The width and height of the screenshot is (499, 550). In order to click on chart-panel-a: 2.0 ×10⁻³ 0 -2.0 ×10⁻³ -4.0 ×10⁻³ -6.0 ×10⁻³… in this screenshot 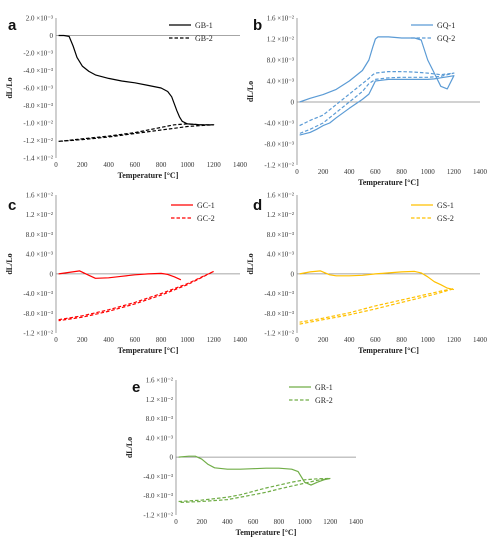, I will do `click(126, 98)`.